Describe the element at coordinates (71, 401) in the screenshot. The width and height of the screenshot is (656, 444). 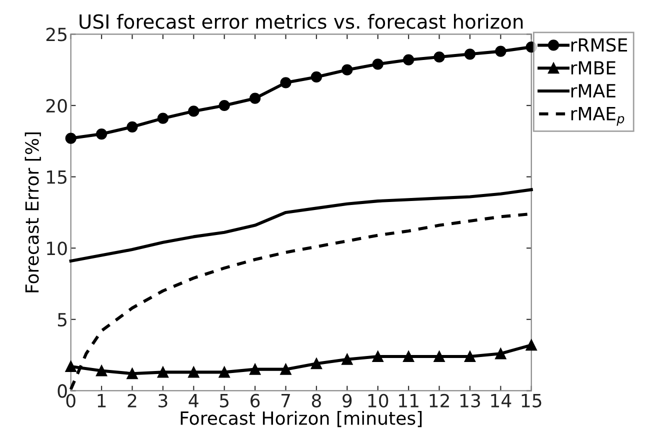
I see `x-tick-label: 0` at that location.